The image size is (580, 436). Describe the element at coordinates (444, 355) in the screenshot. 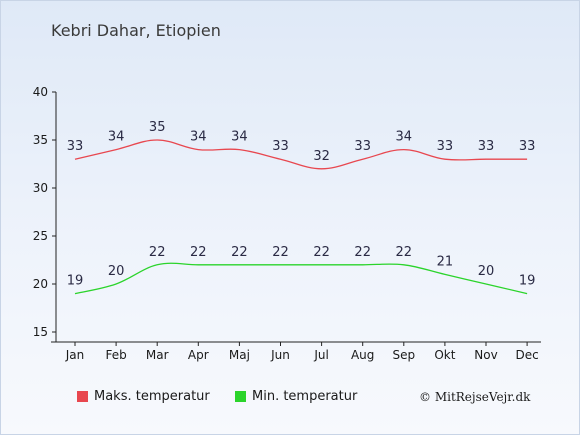

I see `x-tick-label: Okt` at that location.